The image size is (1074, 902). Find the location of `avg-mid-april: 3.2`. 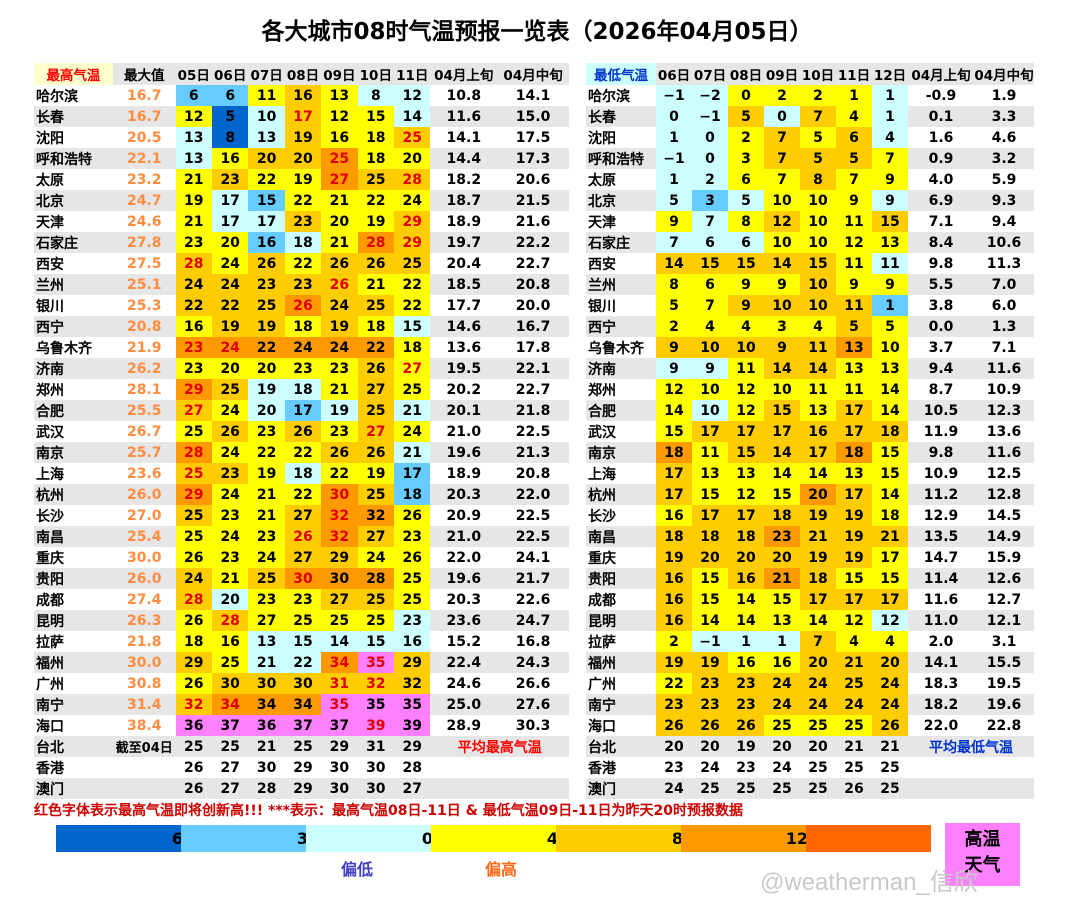

avg-mid-april: 3.2 is located at coordinates (1004, 158).